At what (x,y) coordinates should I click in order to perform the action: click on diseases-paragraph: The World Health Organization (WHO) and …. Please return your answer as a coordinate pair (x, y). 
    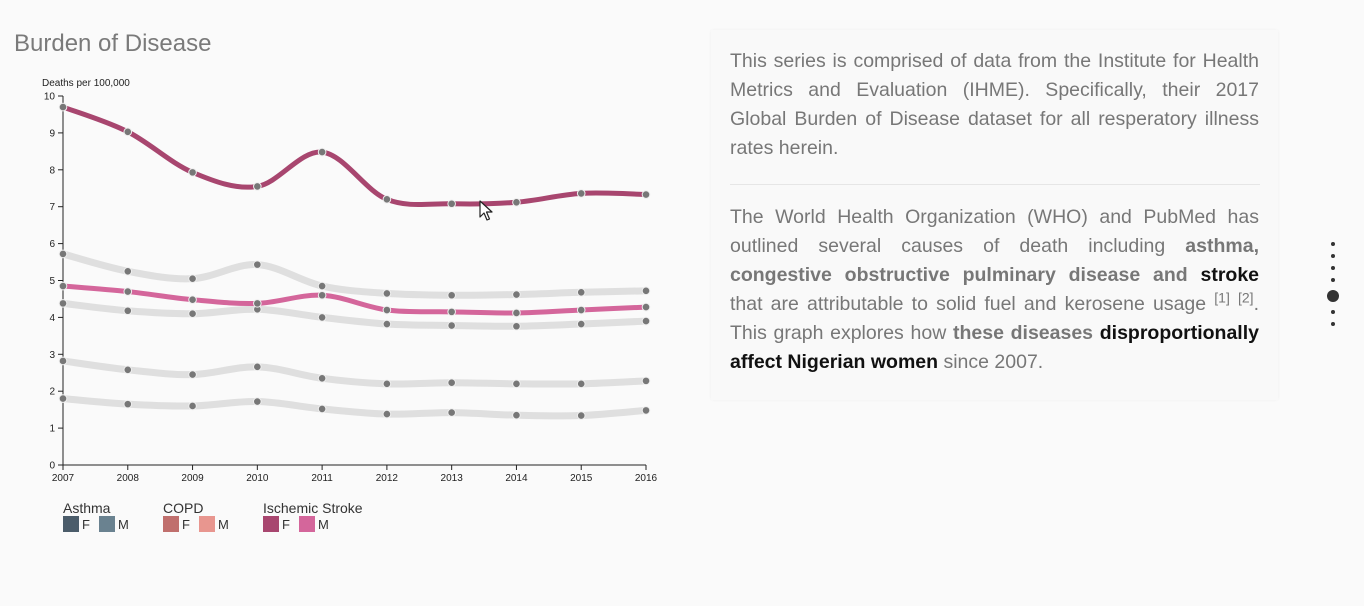
    Looking at the image, I should click on (994, 290).